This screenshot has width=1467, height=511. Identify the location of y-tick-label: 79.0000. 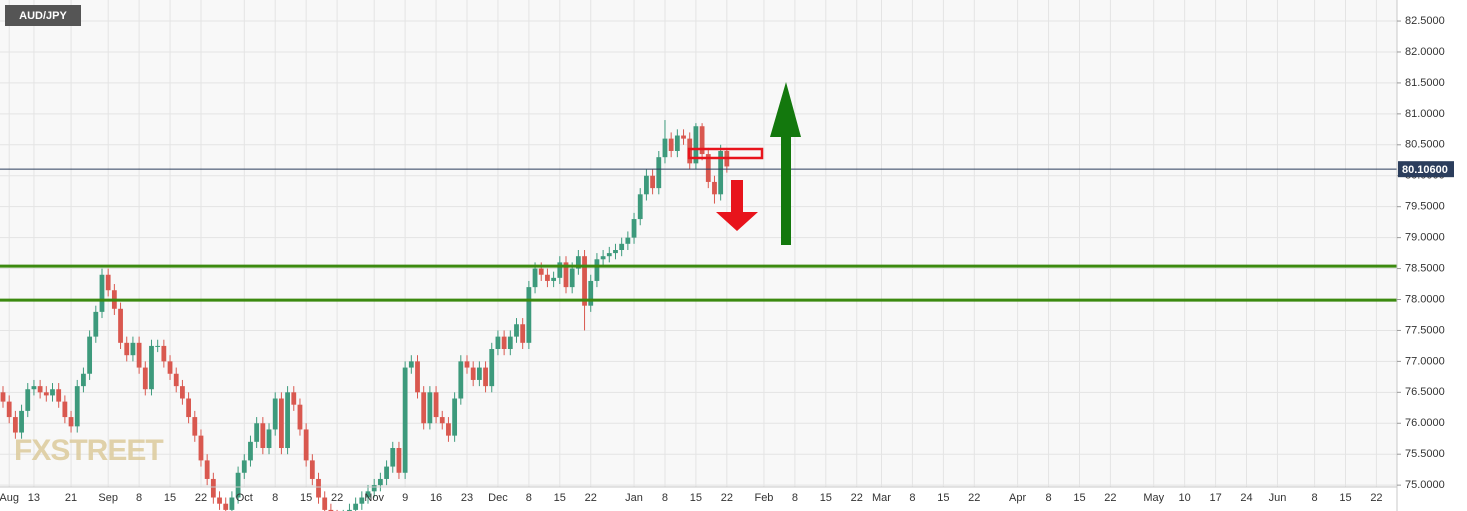
(1425, 238).